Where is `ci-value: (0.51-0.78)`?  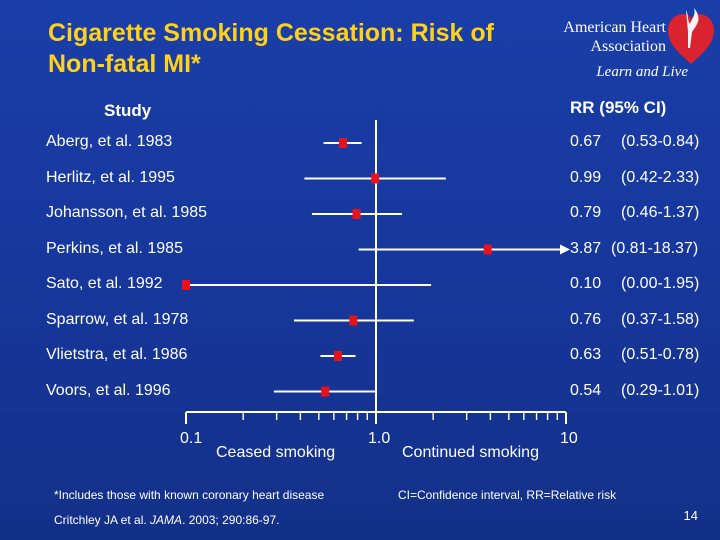 ci-value: (0.51-0.78) is located at coordinates (660, 354).